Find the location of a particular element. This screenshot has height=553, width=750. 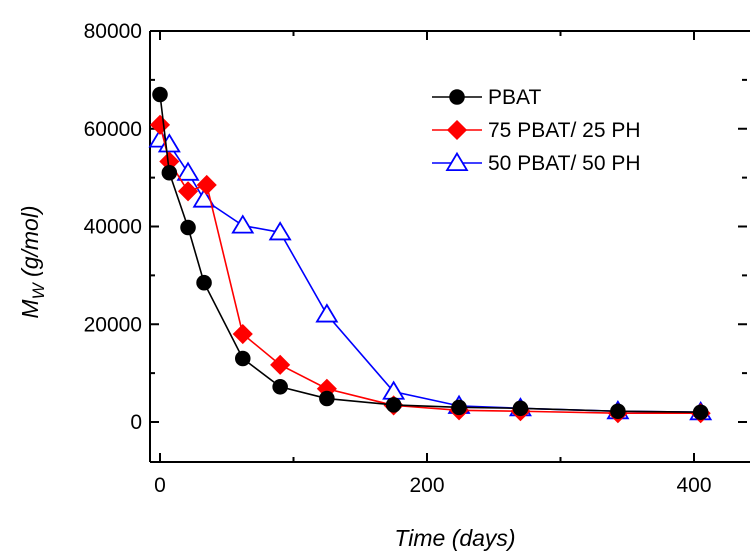

y-axis-title: MW (g/mol) is located at coordinates (32, 261).